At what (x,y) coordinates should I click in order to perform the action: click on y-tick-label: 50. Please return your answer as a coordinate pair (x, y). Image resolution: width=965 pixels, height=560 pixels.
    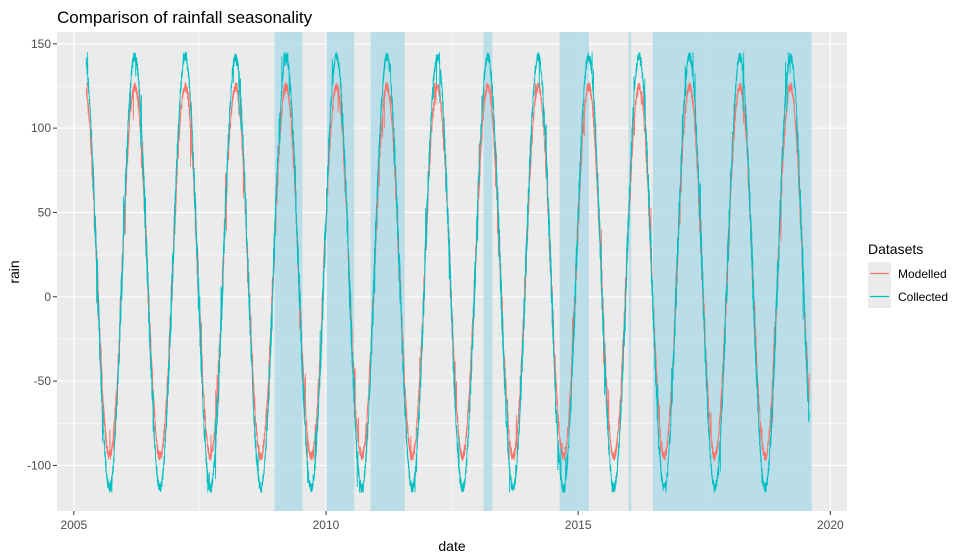
    Looking at the image, I should click on (45, 212).